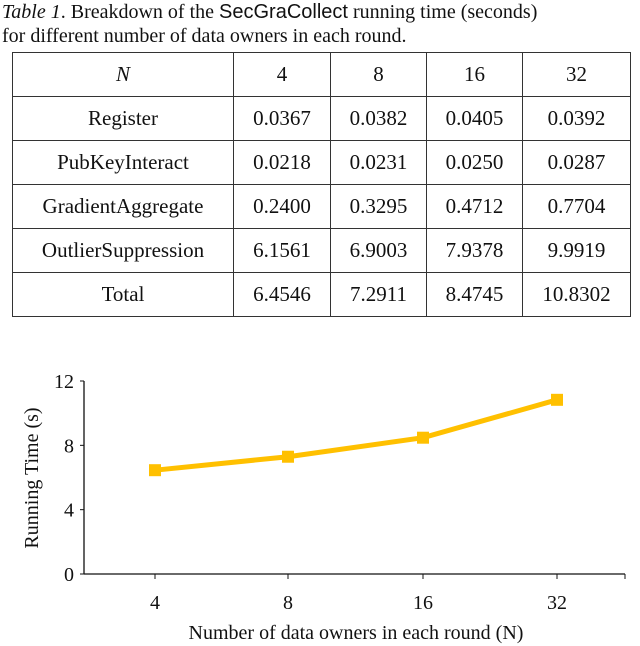  I want to click on x-tick-label: 32, so click(557, 603).